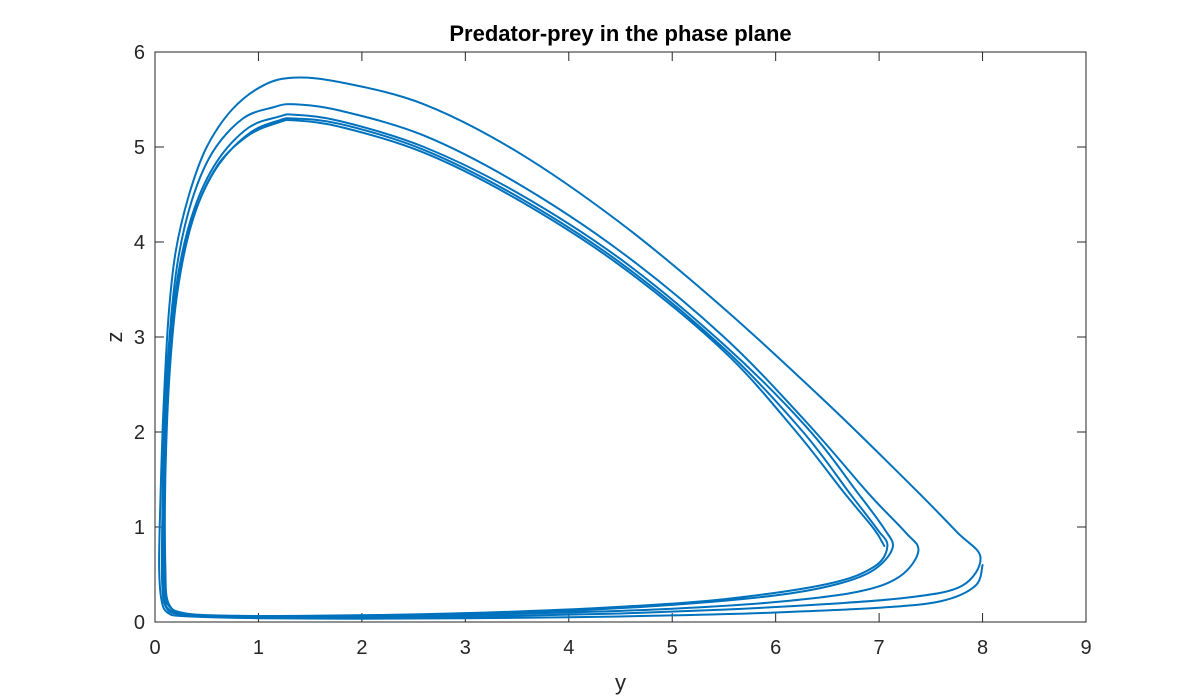 This screenshot has width=1200, height=700. What do you see at coordinates (775, 648) in the screenshot?
I see `x-tick-label: 6` at bounding box center [775, 648].